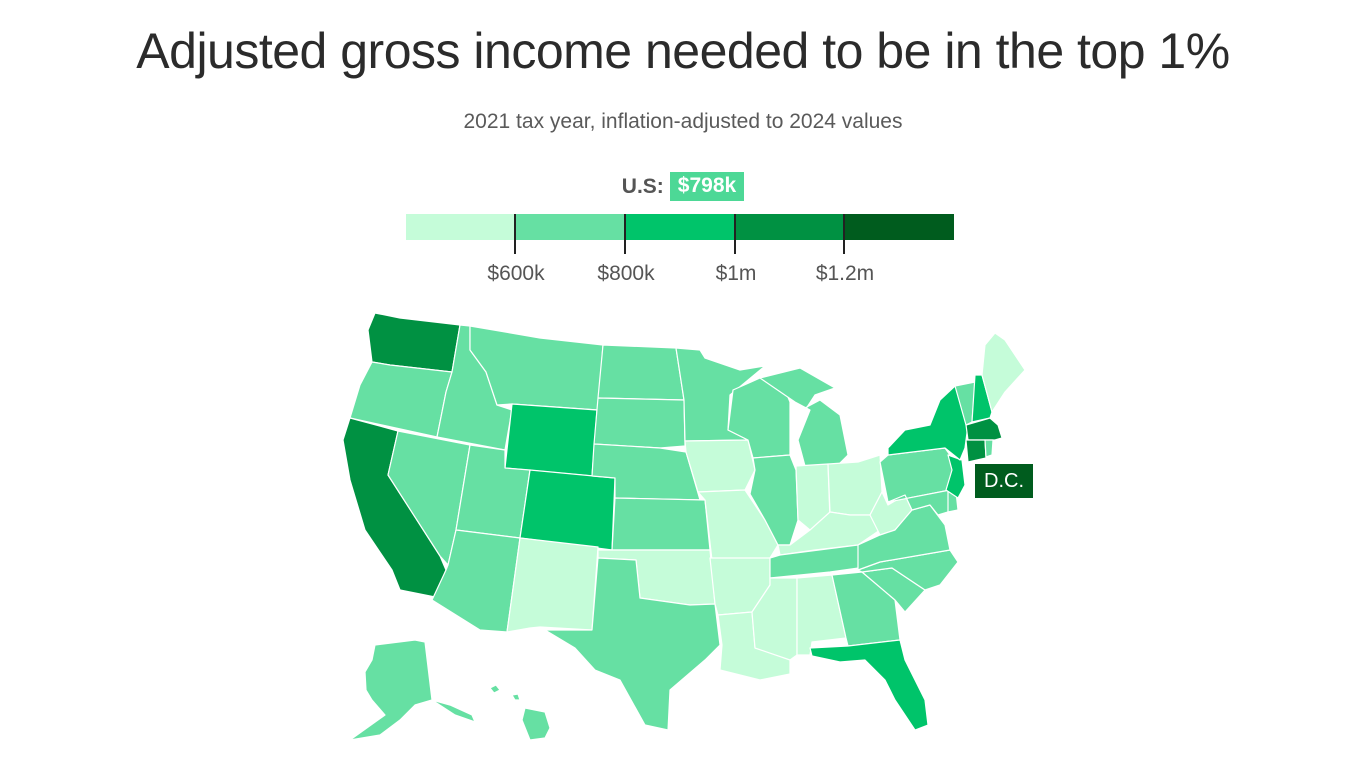 This screenshot has width=1366, height=768. Describe the element at coordinates (736, 273) in the screenshot. I see `legend-tick-label: $1m` at that location.